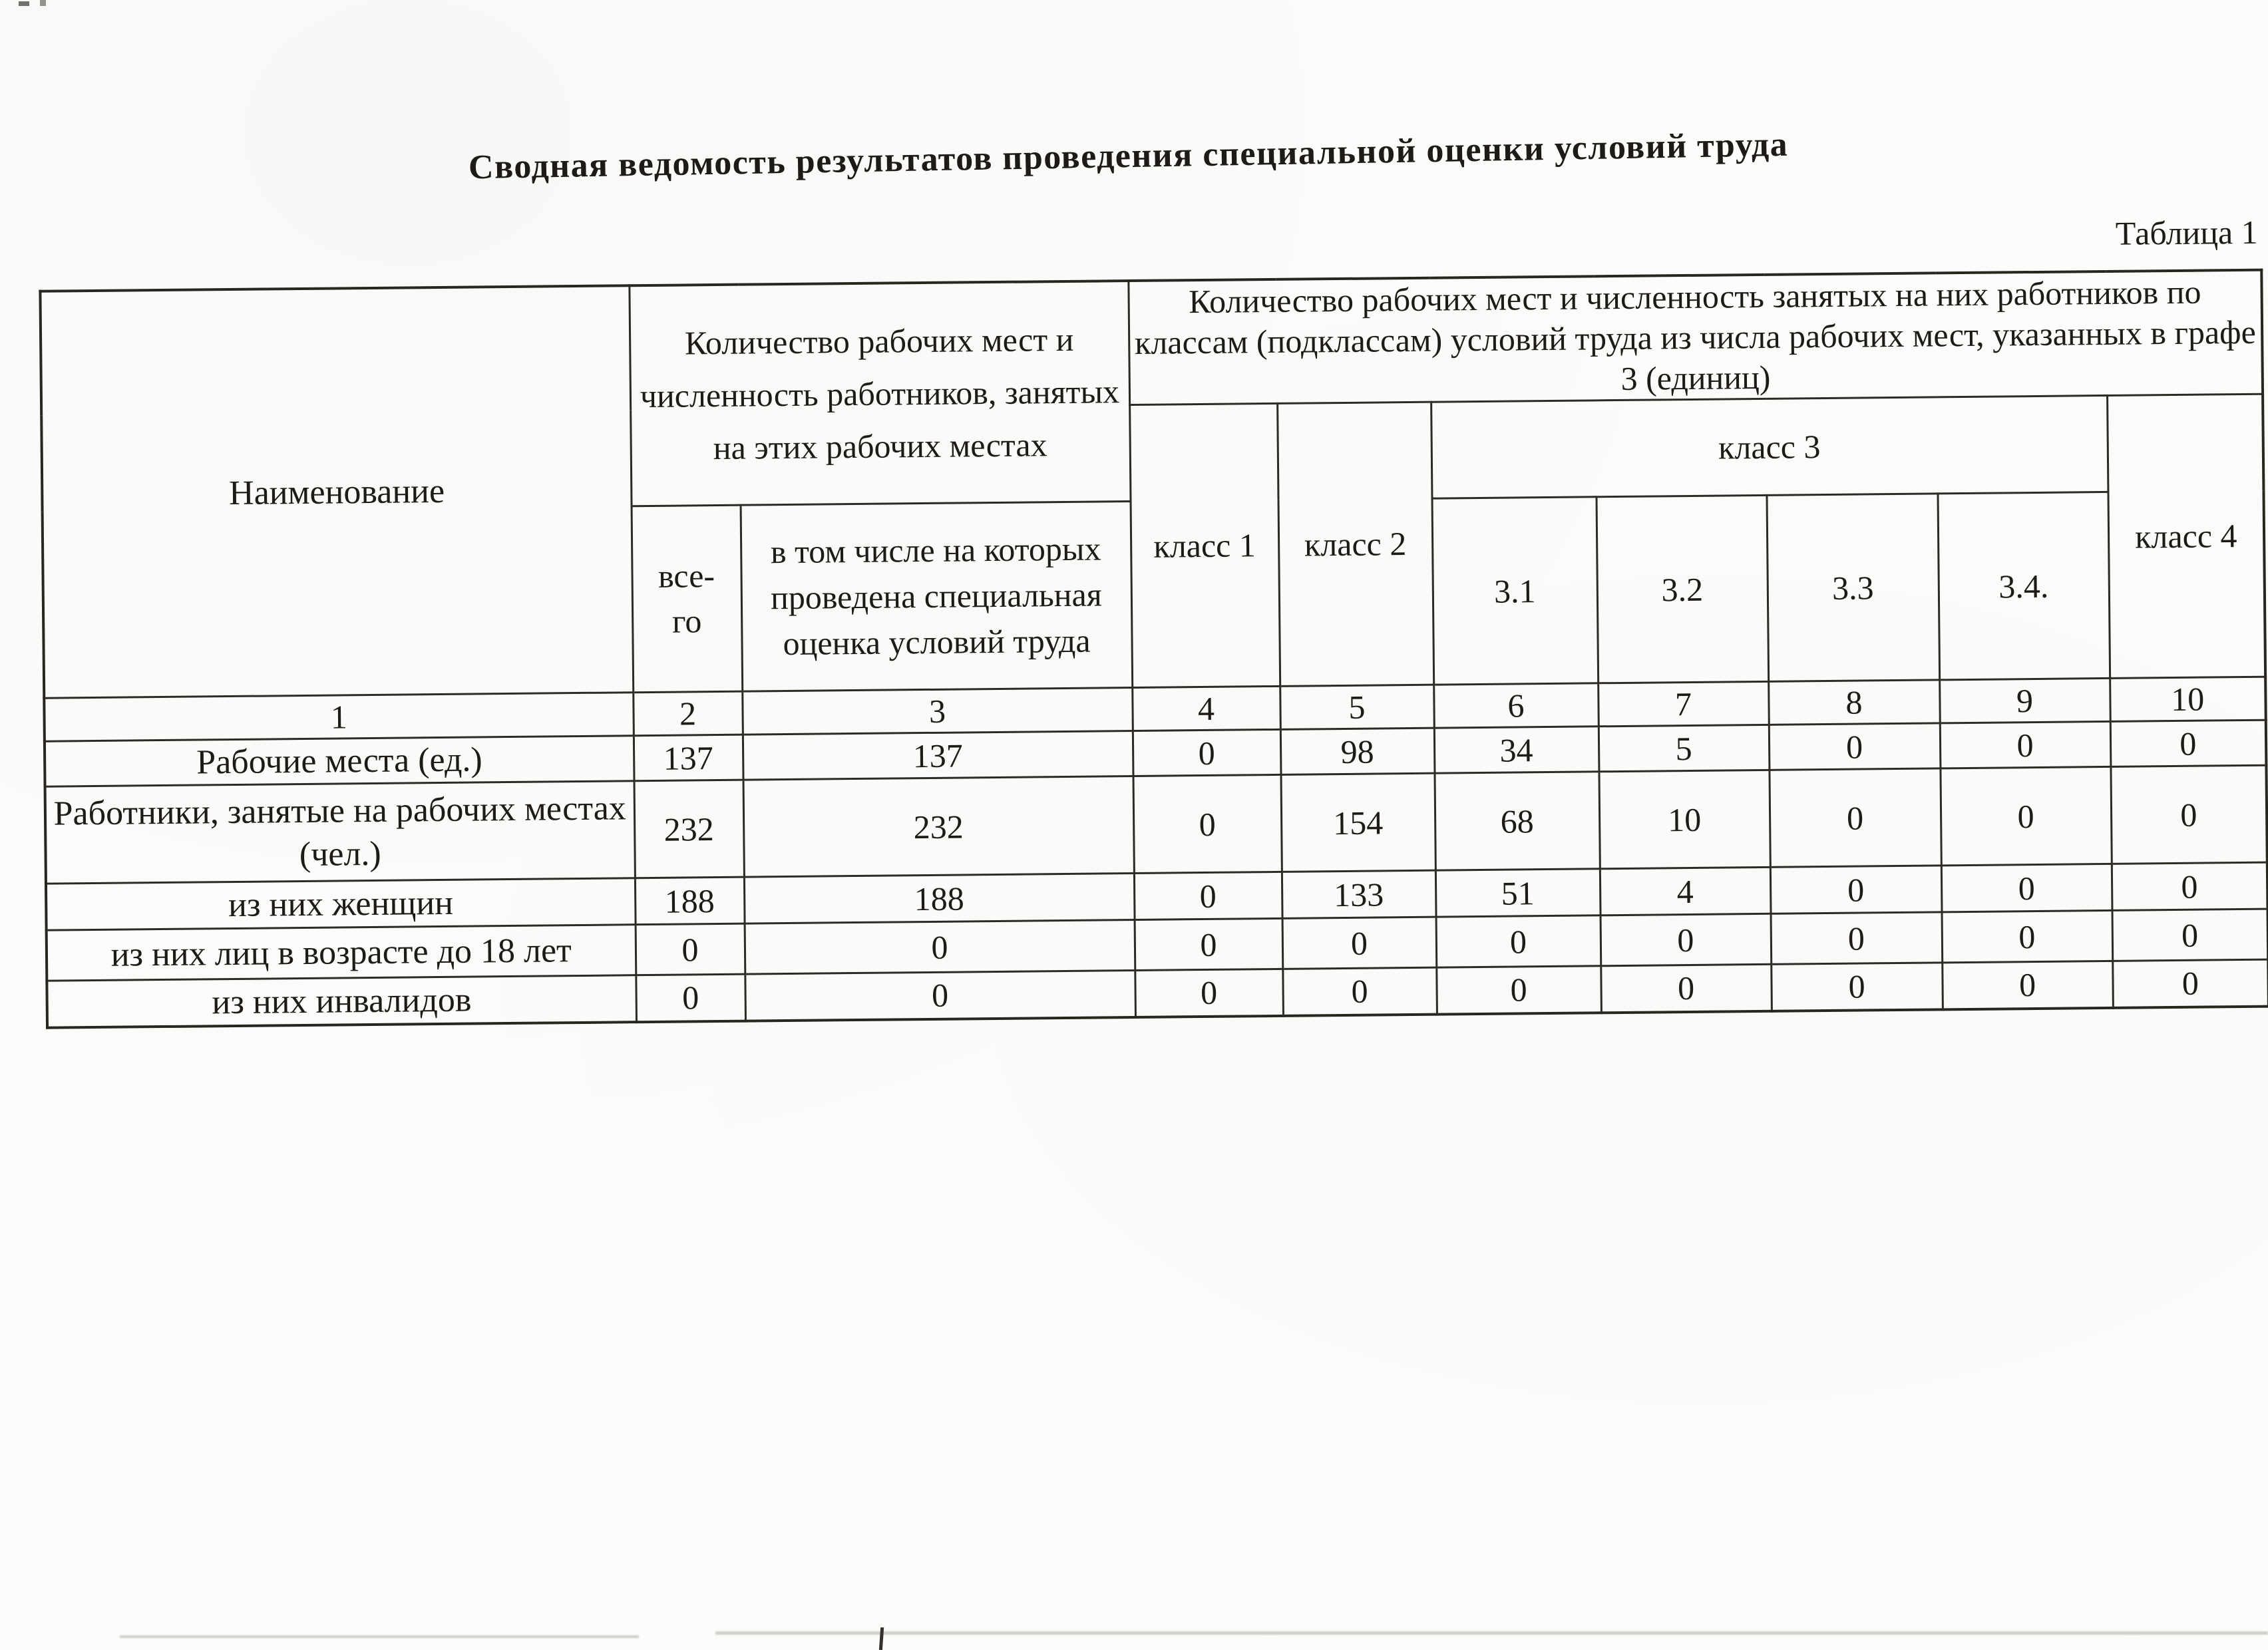 Image resolution: width=2268 pixels, height=1650 pixels. I want to click on table-number-label: Таблица 1, so click(2186, 232).